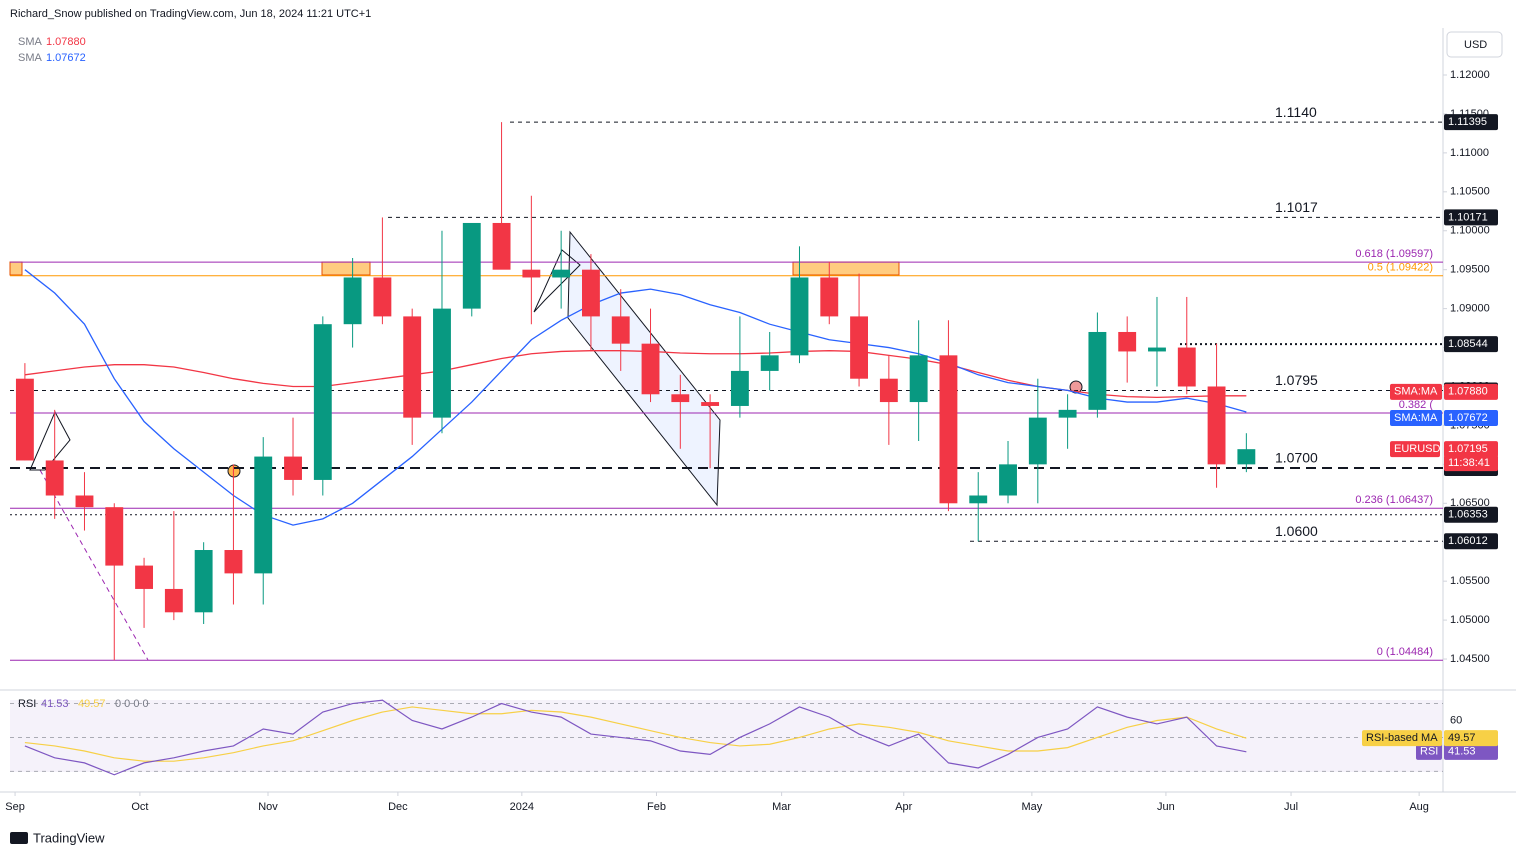 This screenshot has height=857, width=1516. Describe the element at coordinates (94, 565) in the screenshot. I see `trend-line` at that location.